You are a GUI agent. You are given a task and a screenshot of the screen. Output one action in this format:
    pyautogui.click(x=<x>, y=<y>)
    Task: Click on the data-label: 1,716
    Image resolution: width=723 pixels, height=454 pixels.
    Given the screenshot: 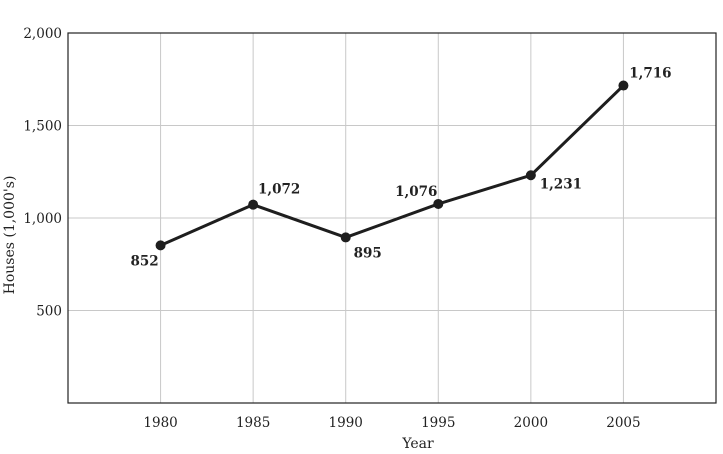 What is the action you would take?
    pyautogui.click(x=650, y=74)
    